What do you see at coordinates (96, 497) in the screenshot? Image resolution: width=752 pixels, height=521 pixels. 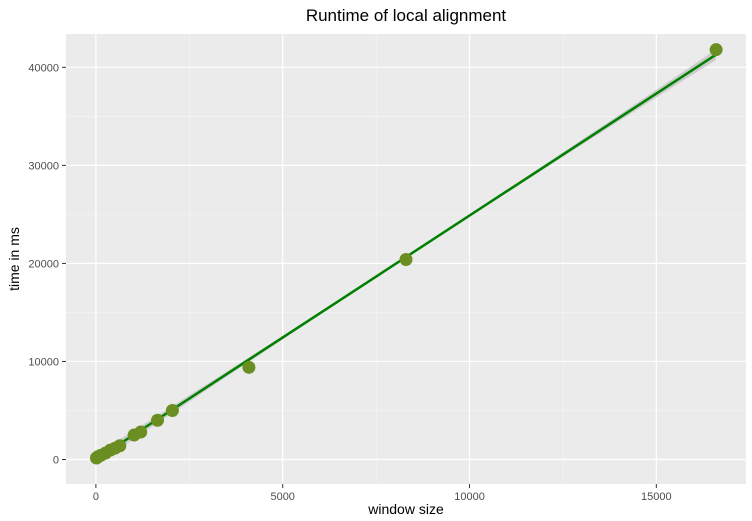 I see `x-tick-label: 0` at bounding box center [96, 497].